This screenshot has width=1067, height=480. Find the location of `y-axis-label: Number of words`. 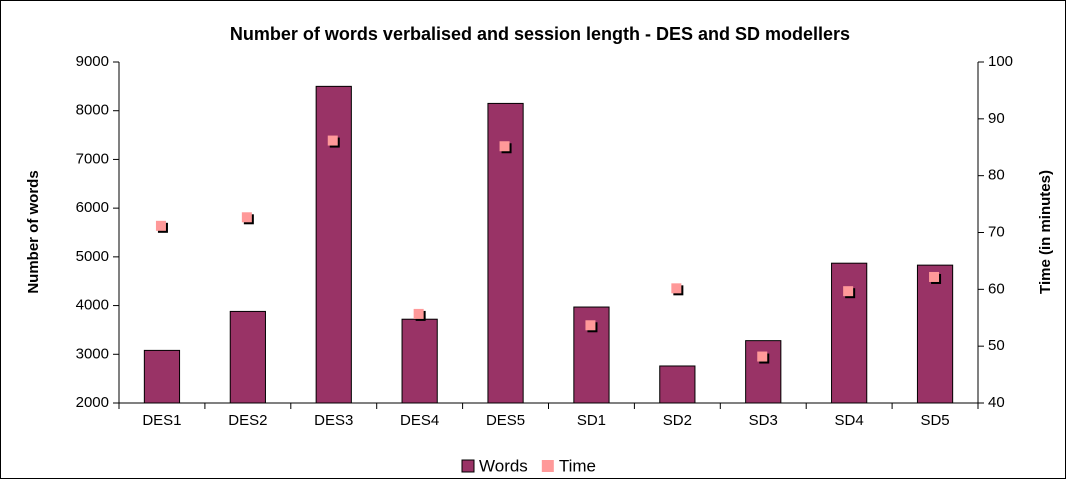

y-axis-label: Number of words is located at coordinates (33, 231).